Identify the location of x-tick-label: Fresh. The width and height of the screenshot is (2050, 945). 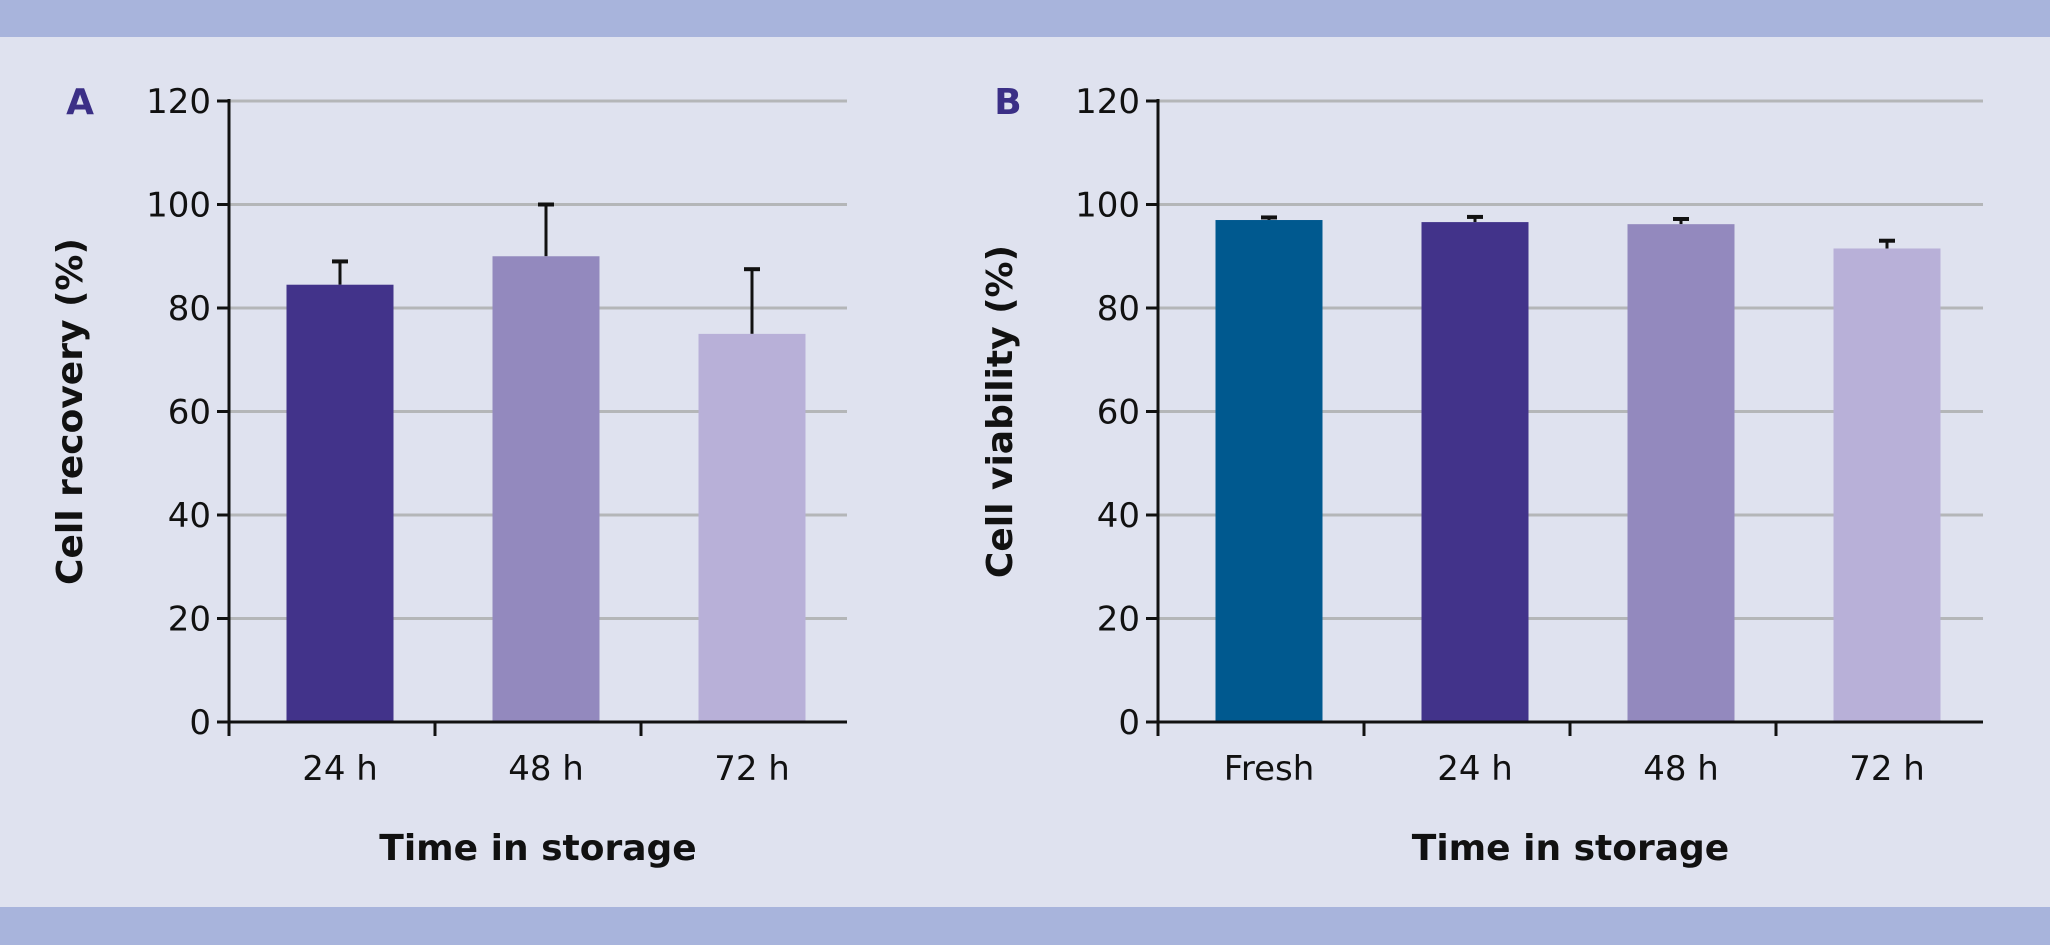
(1269, 769).